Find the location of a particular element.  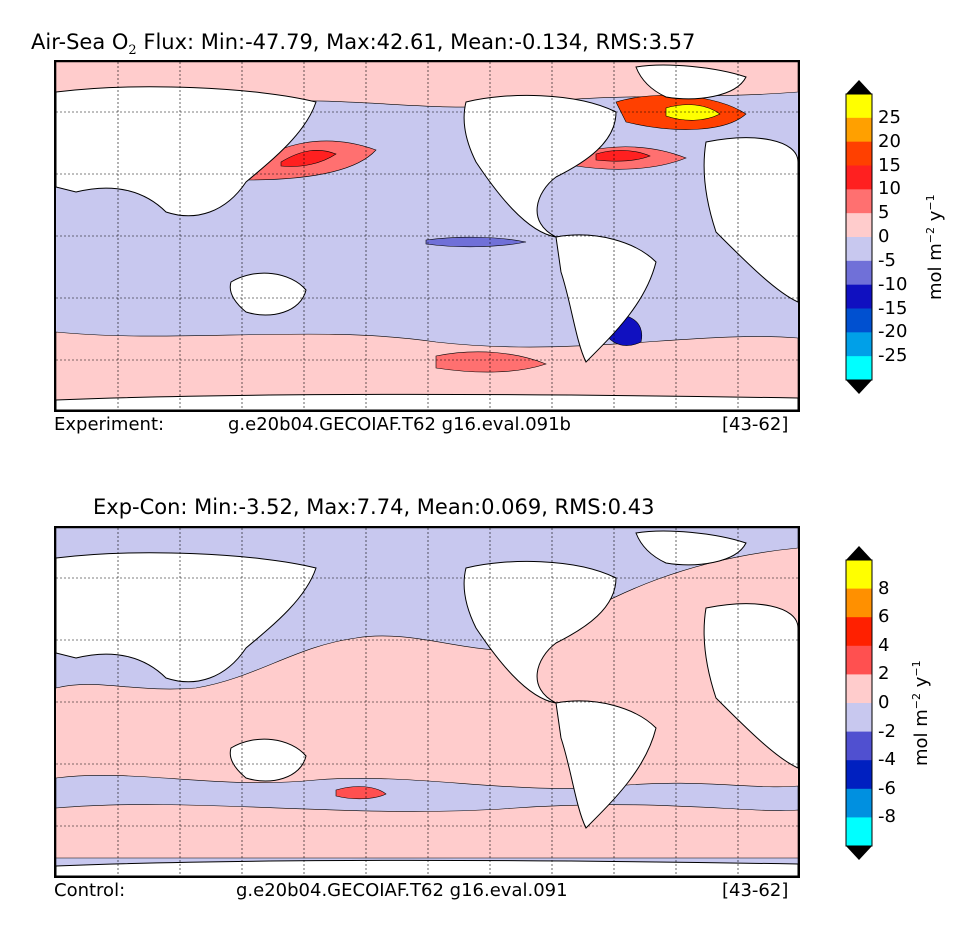

panel-2-colorbar-unit: mol m−2 y−1 is located at coordinates (921, 713).